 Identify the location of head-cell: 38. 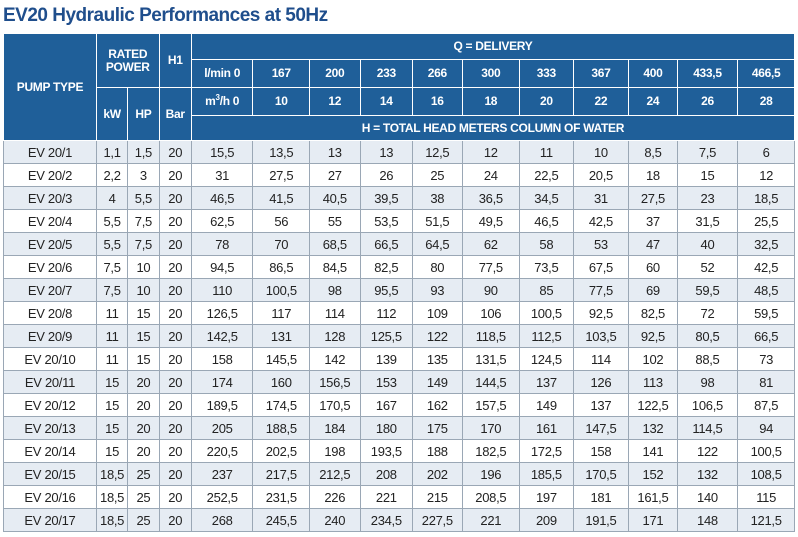
(437, 198).